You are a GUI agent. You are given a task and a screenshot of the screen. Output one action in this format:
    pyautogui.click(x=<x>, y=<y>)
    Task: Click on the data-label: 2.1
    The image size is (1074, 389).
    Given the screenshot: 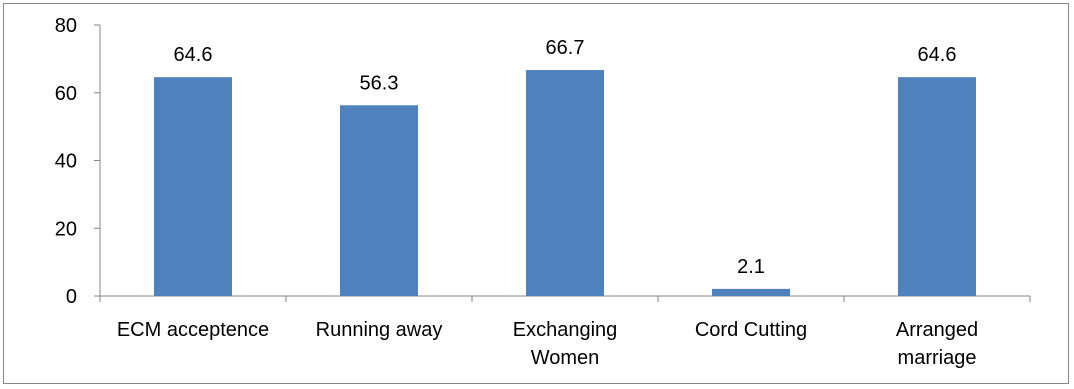 What is the action you would take?
    pyautogui.click(x=751, y=267)
    